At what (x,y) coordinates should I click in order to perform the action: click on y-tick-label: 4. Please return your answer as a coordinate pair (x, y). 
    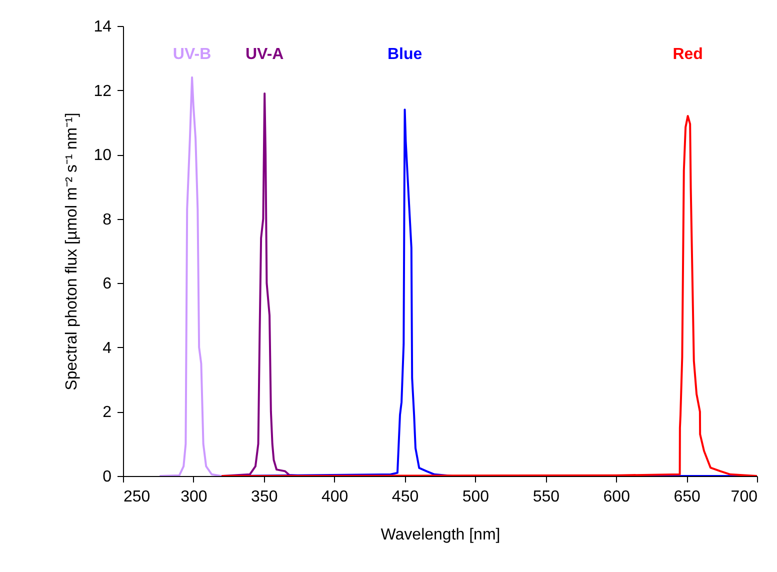
    Looking at the image, I should click on (107, 348).